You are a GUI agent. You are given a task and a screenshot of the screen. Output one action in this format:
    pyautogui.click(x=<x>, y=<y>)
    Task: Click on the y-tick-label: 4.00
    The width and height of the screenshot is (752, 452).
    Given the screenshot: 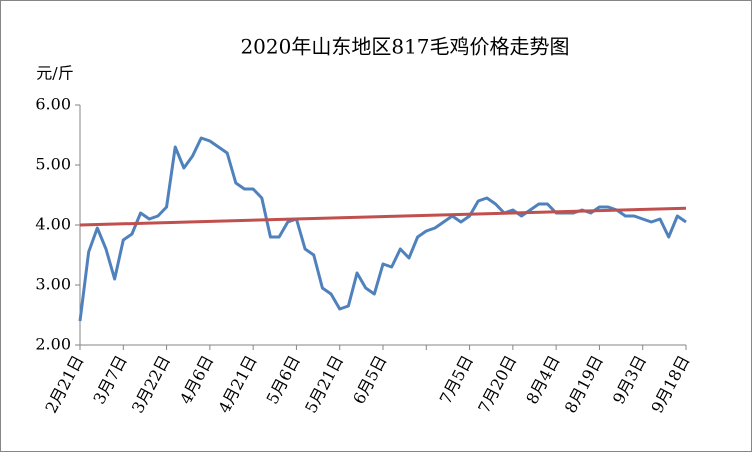 What is the action you would take?
    pyautogui.click(x=53, y=224)
    